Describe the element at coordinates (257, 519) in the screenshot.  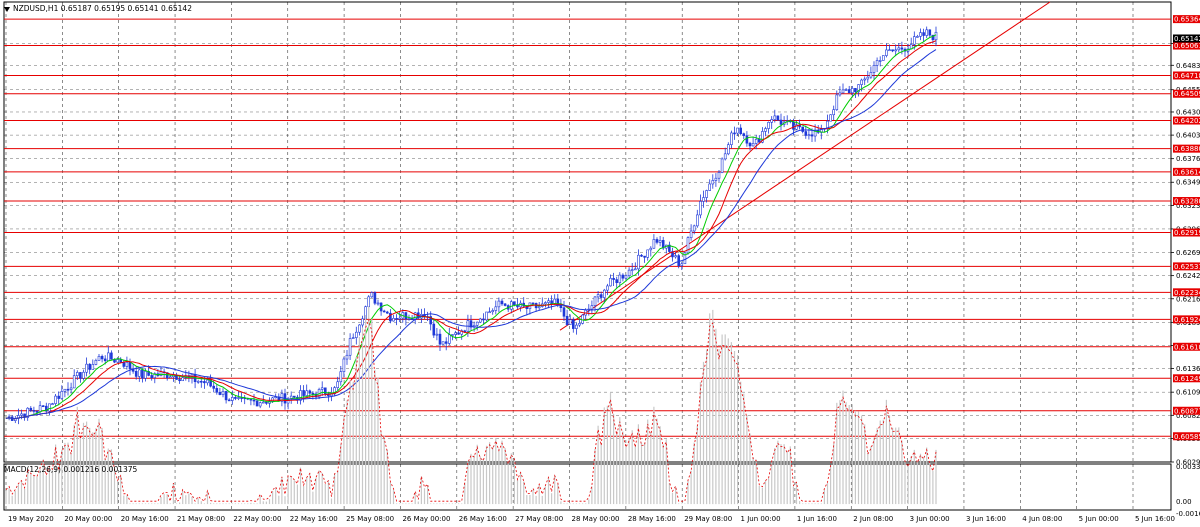
I see `time-tick-label: 22 May 00:00` at that location.